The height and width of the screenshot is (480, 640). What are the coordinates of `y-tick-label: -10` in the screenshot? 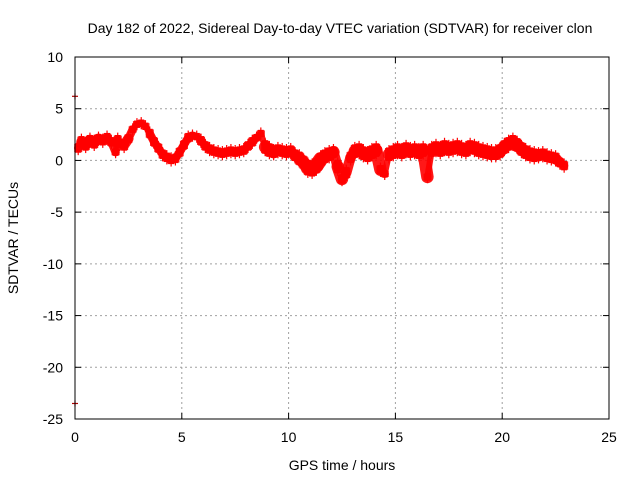 It's located at (53, 264).